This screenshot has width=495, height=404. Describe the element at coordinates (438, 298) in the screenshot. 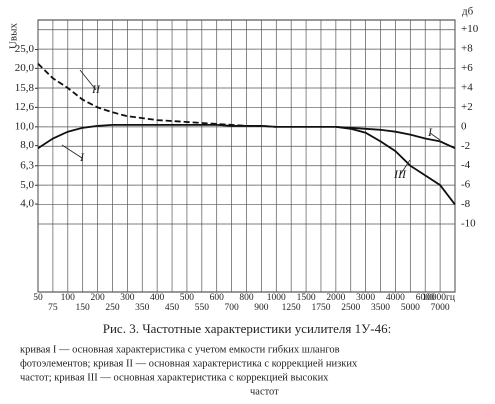

I see `x-tick-label: 10000гц` at that location.